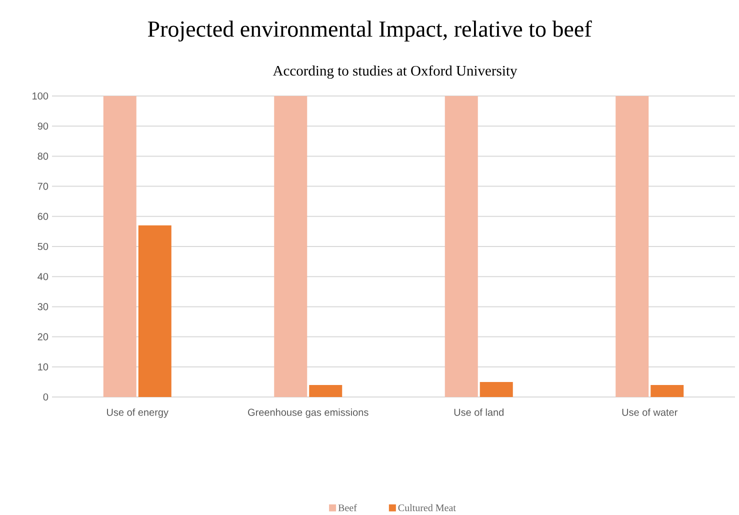 This screenshot has height=515, width=739. I want to click on y-tick-label: 60, so click(43, 216).